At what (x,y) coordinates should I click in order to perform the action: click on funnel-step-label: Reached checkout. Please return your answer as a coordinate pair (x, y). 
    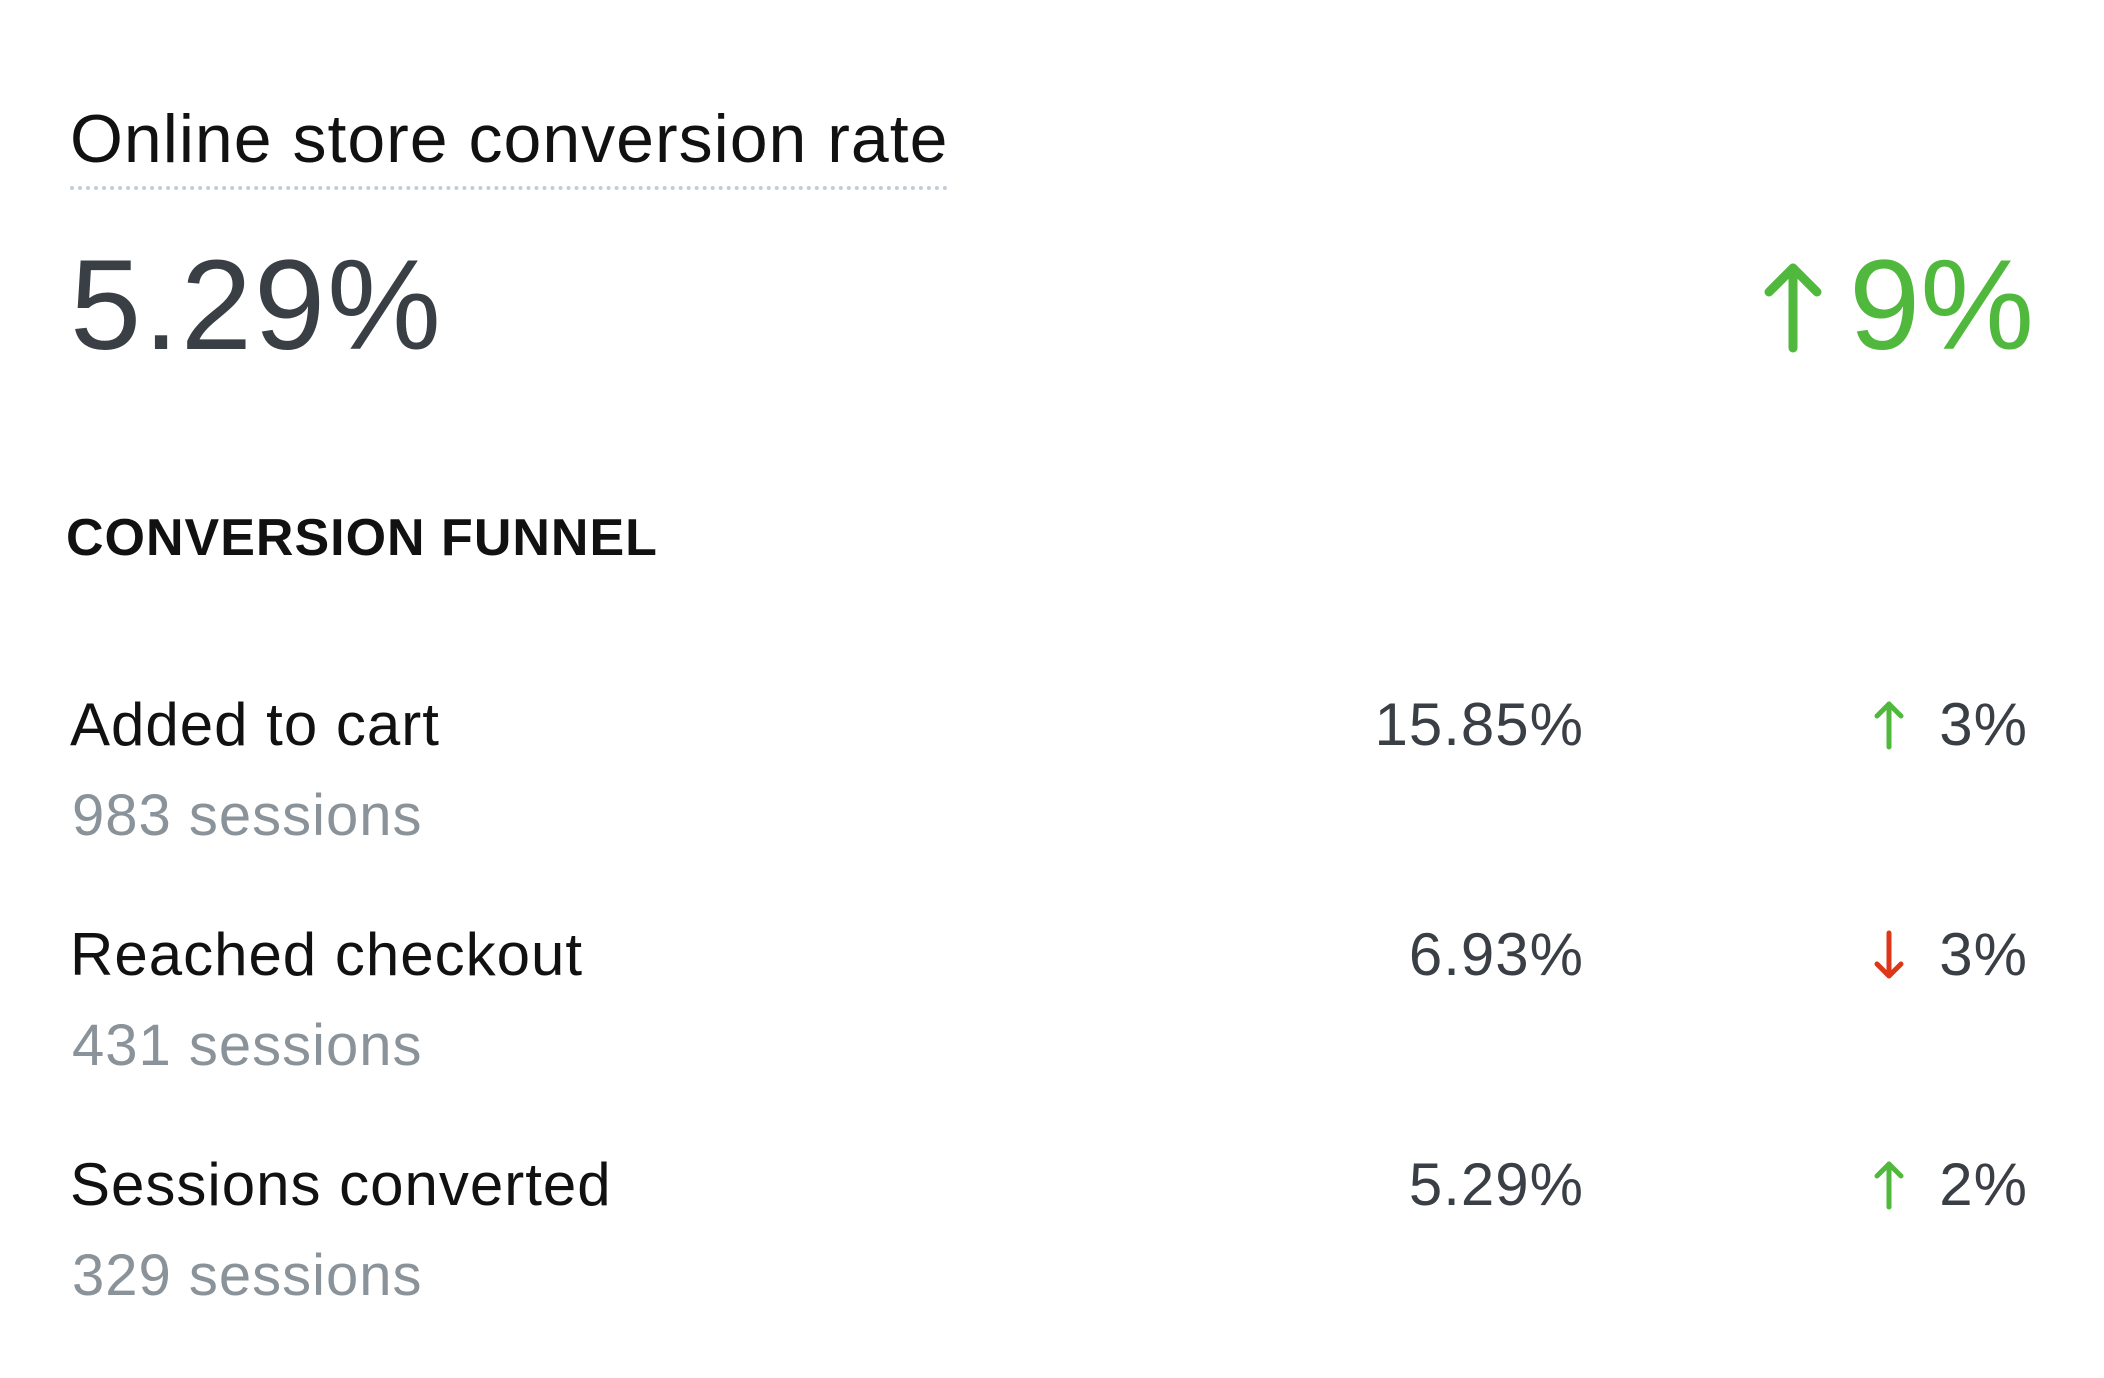
    Looking at the image, I should click on (326, 954).